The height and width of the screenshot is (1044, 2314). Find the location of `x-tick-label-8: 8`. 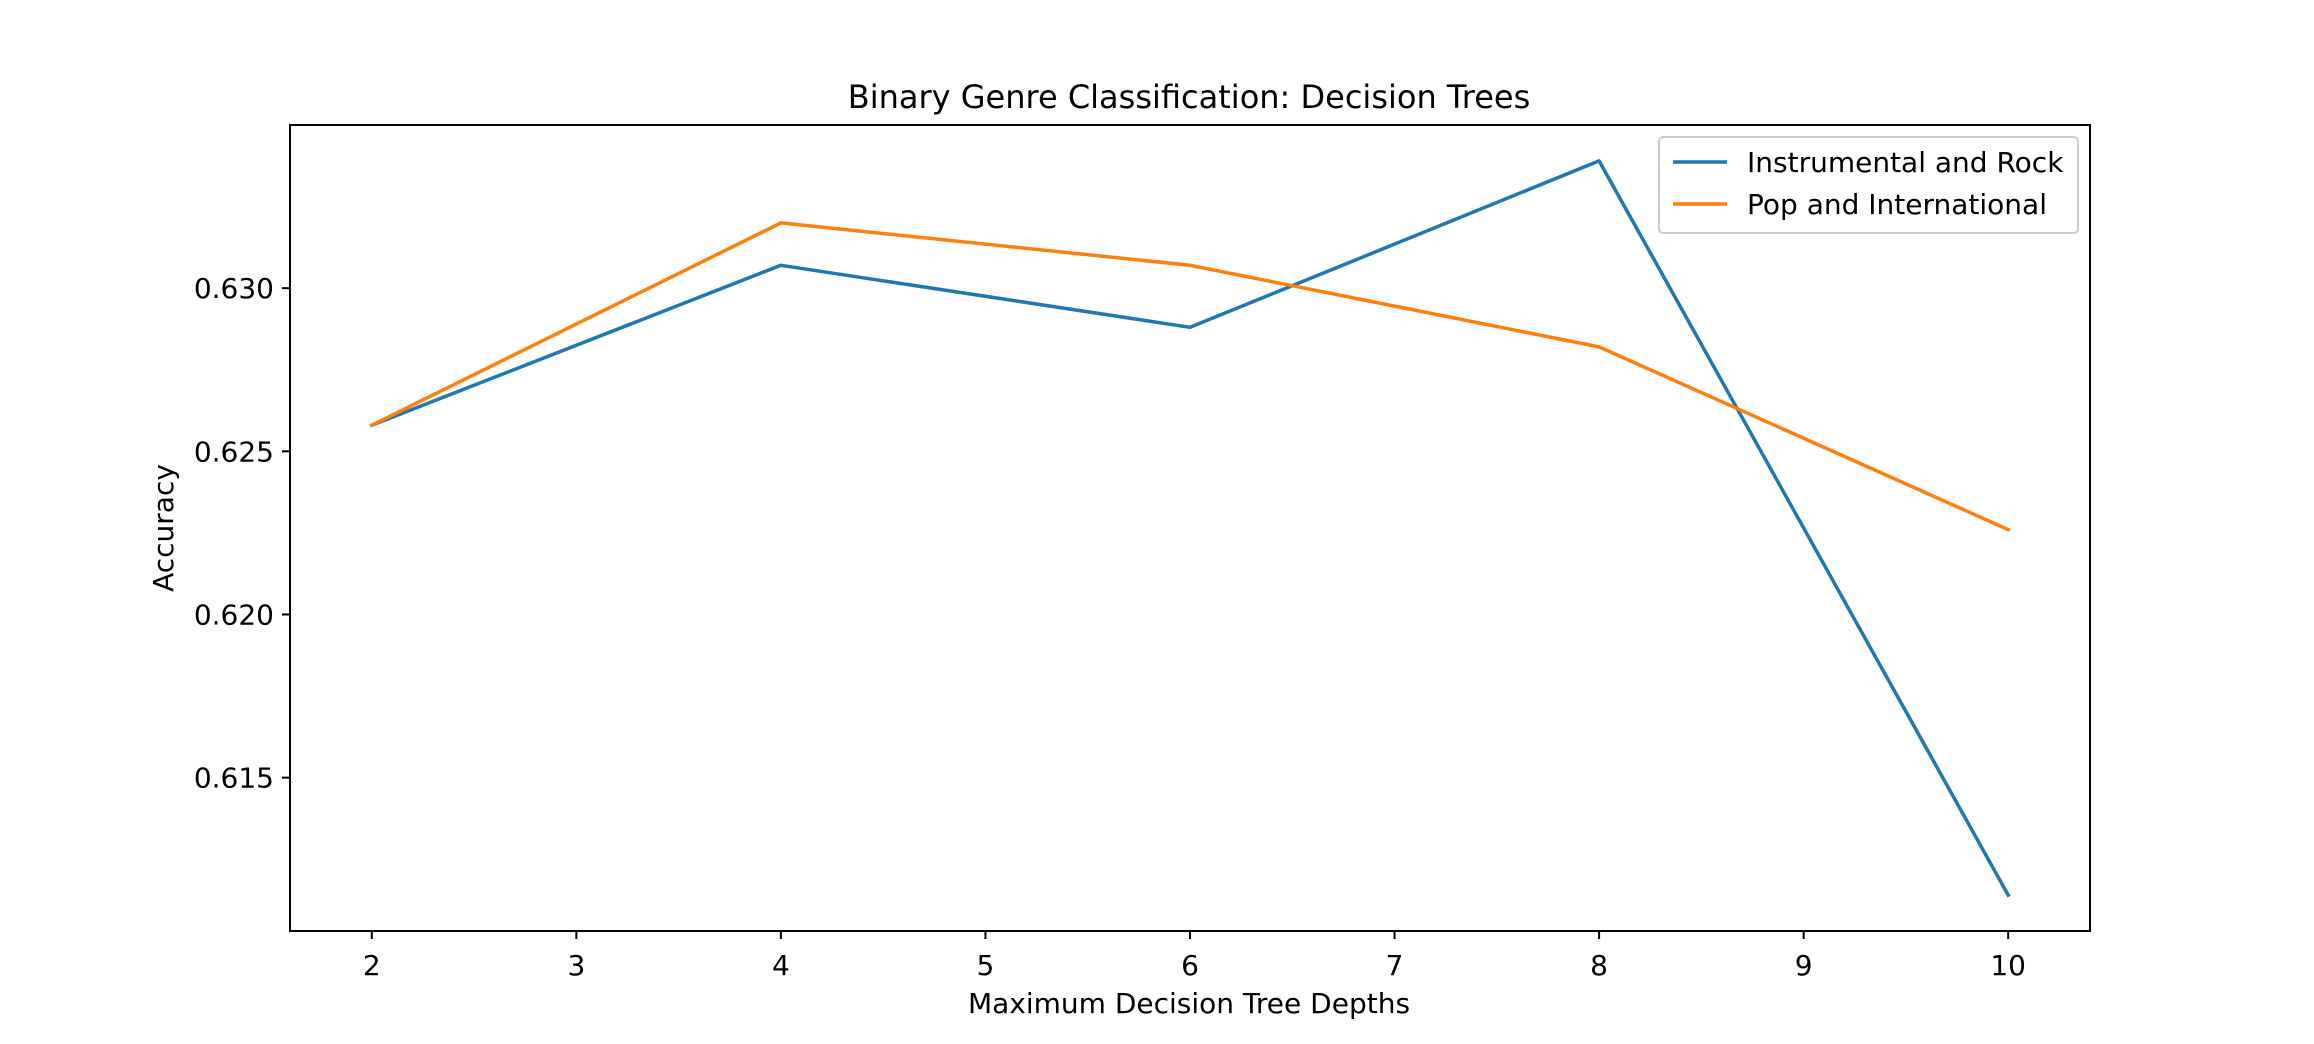

x-tick-label-8: 8 is located at coordinates (1599, 965).